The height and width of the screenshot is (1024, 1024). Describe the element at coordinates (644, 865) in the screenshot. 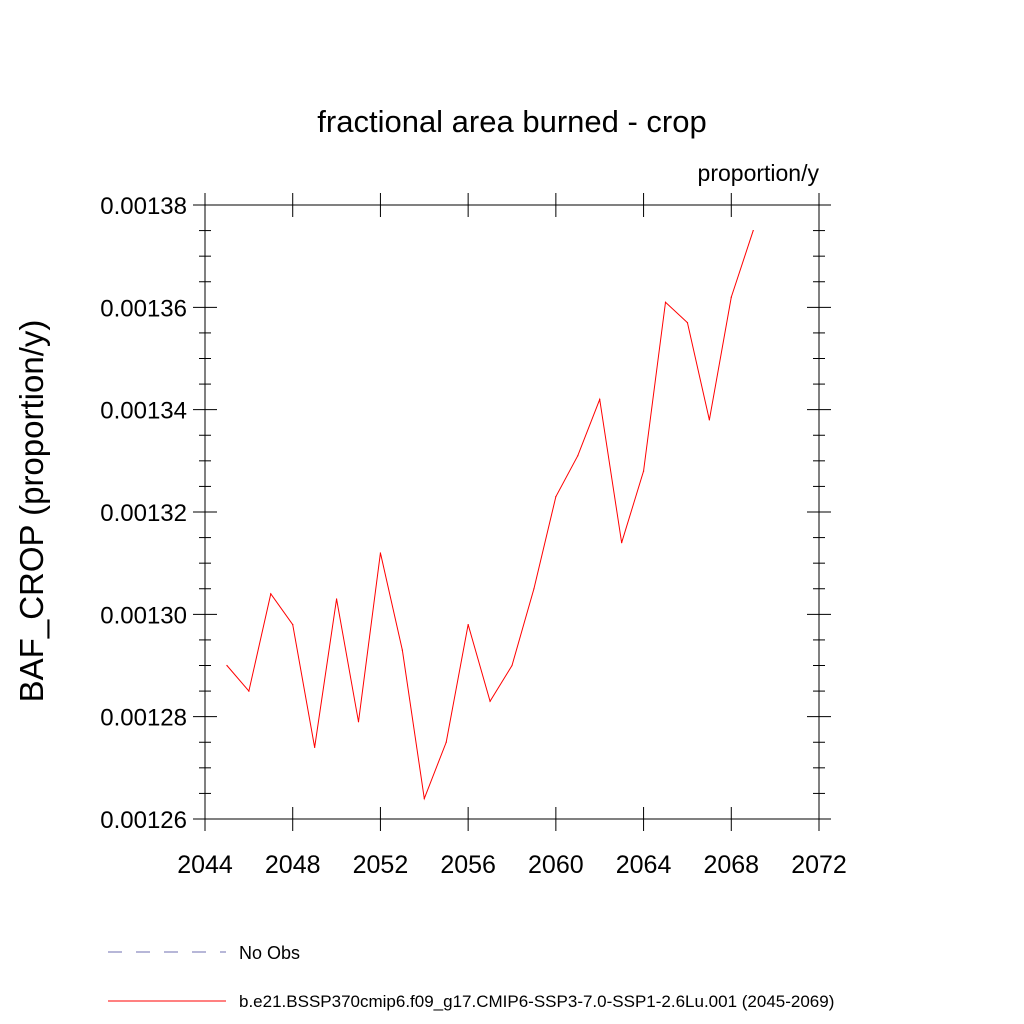

I see `x-tick-label: 2064` at that location.